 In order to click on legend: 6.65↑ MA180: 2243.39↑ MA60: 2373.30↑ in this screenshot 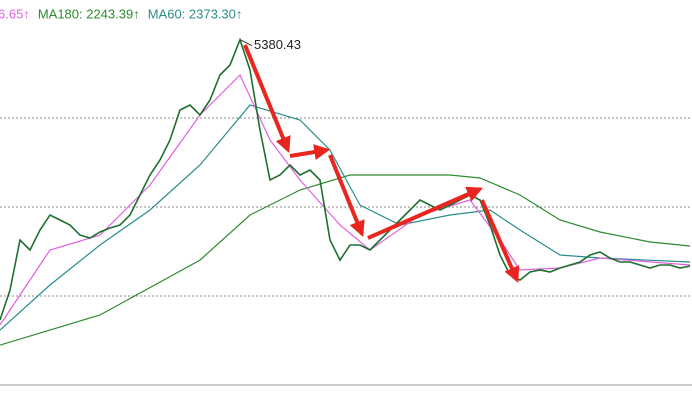, I will do `click(121, 13)`.